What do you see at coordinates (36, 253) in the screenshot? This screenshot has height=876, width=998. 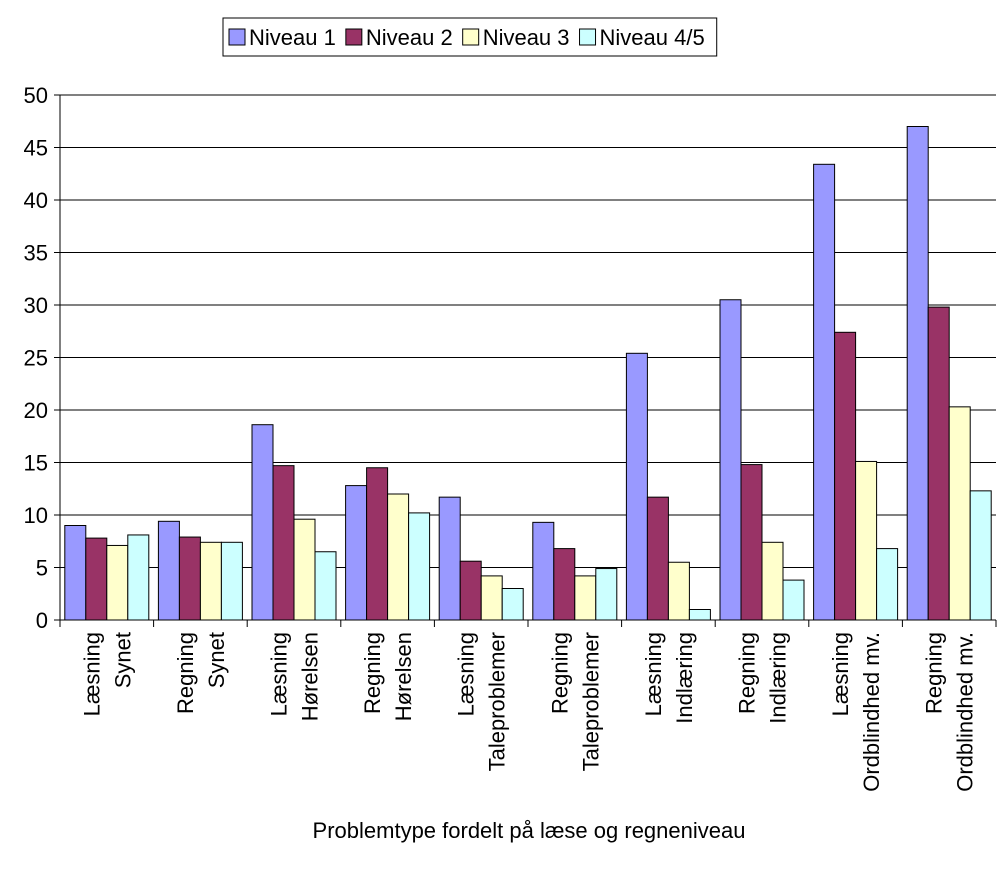 I see `y-tick-label: 35` at bounding box center [36, 253].